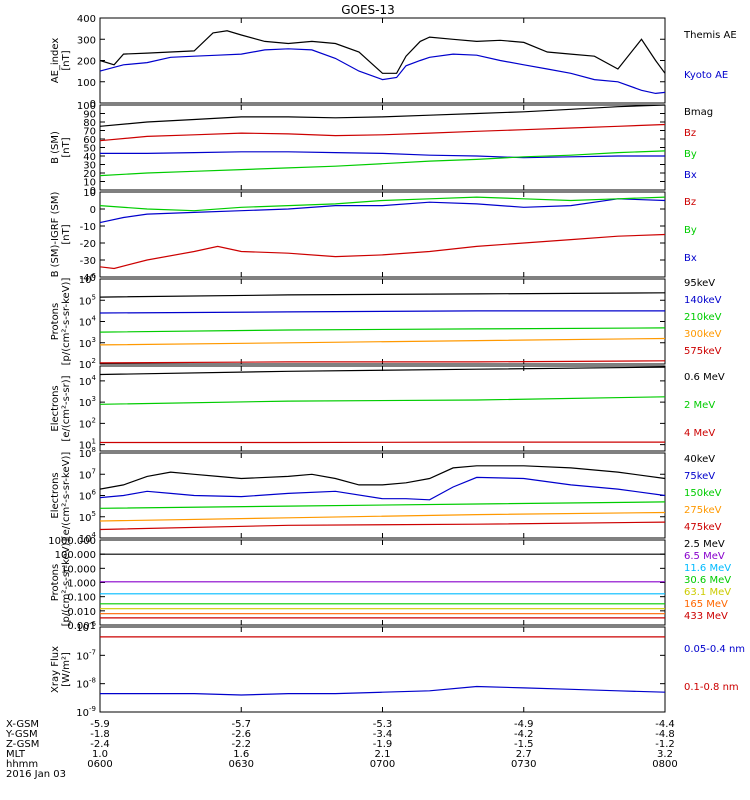 This screenshot has width=750, height=800. I want to click on series-line-275kev, so click(382, 516).